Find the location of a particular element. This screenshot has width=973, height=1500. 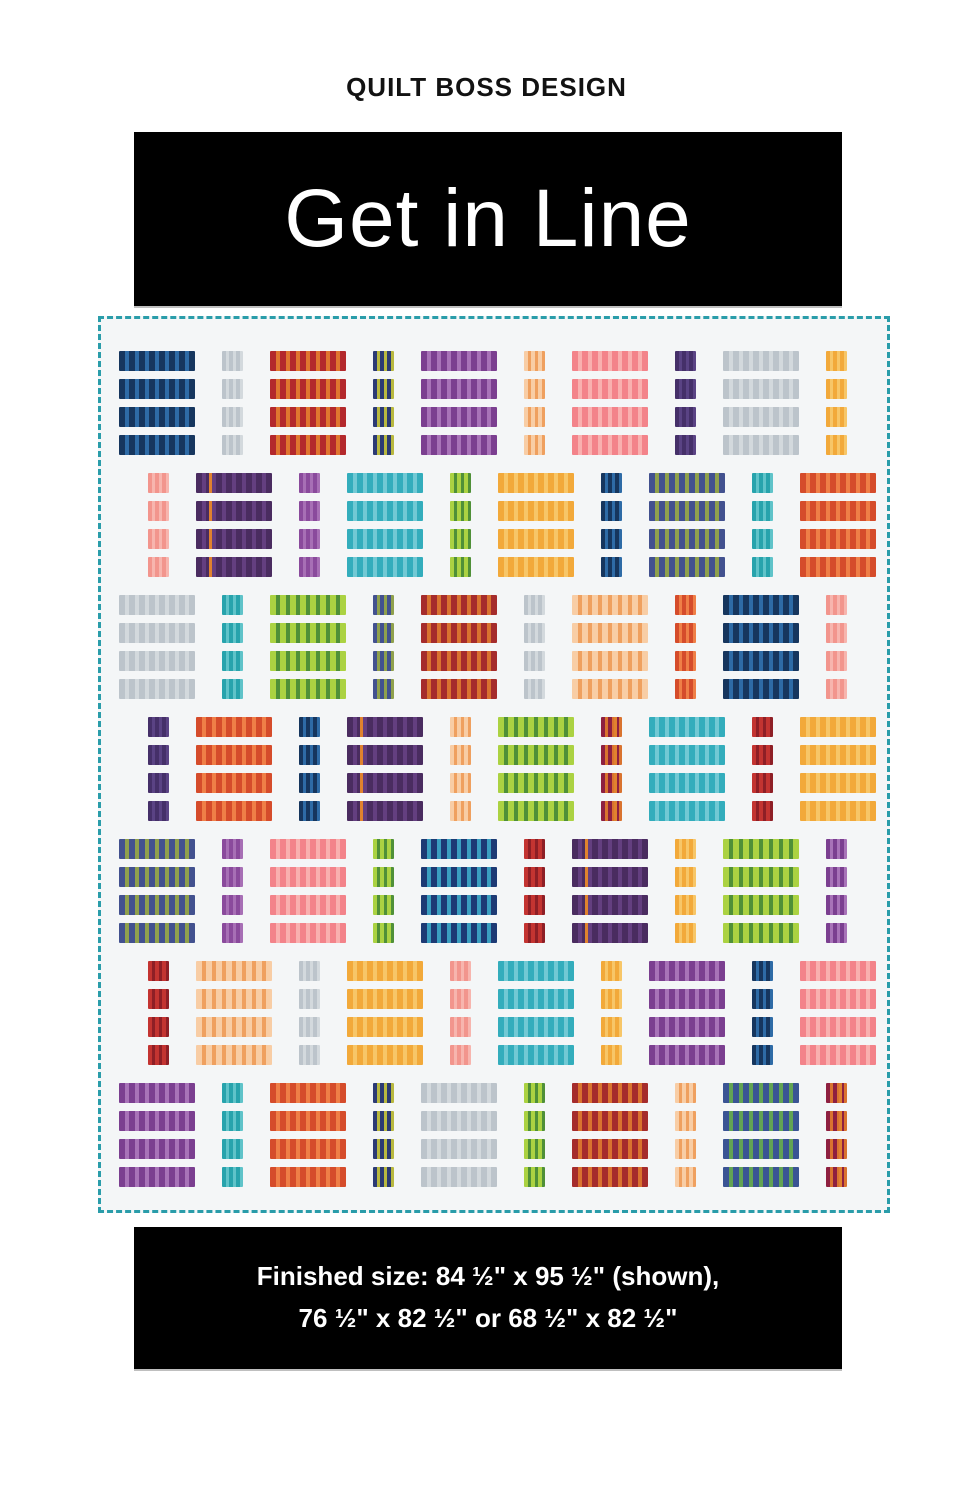

quilt-row is located at coordinates (494, 769).